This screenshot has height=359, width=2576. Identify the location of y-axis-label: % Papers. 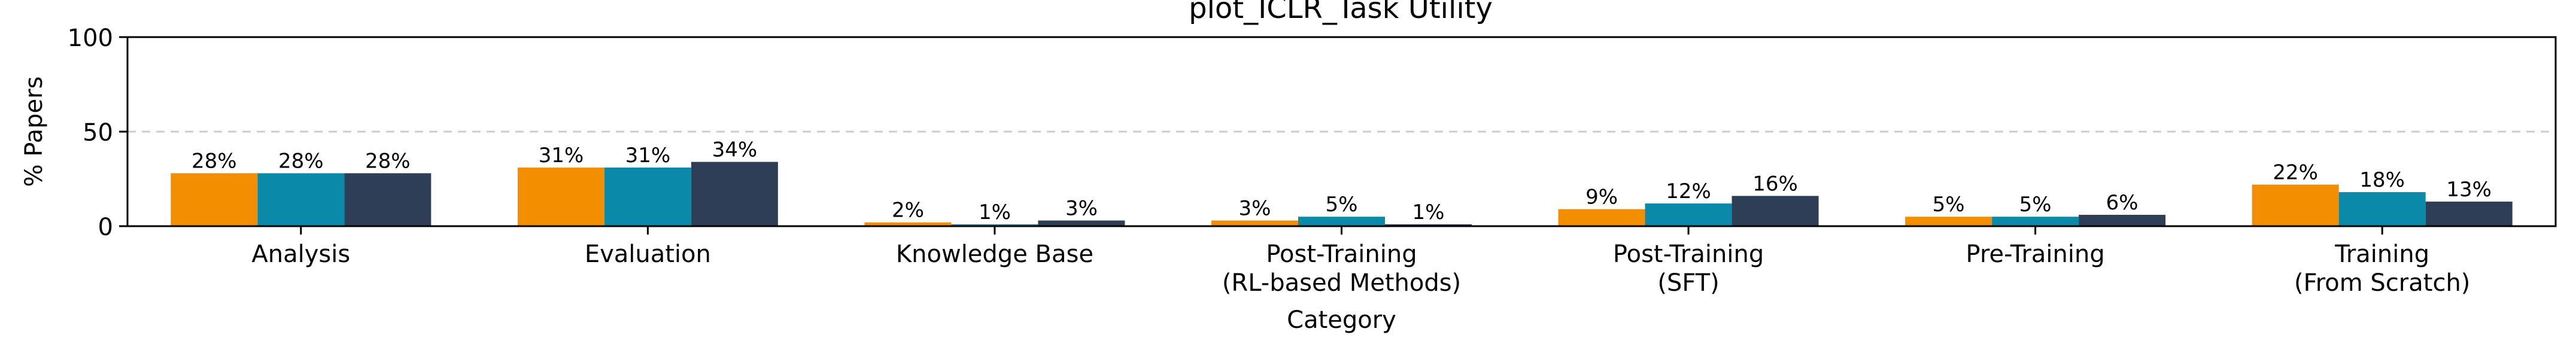
(34, 132).